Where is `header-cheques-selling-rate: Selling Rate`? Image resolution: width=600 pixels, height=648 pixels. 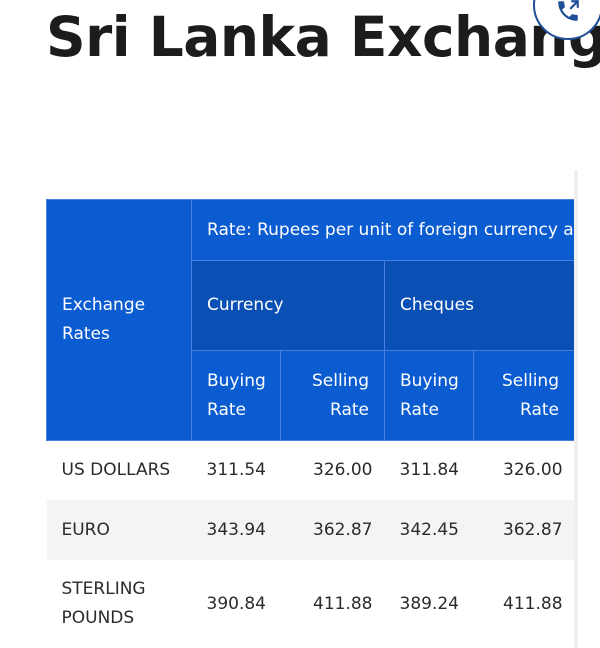
header-cheques-selling-rate: Selling Rate is located at coordinates (523, 395).